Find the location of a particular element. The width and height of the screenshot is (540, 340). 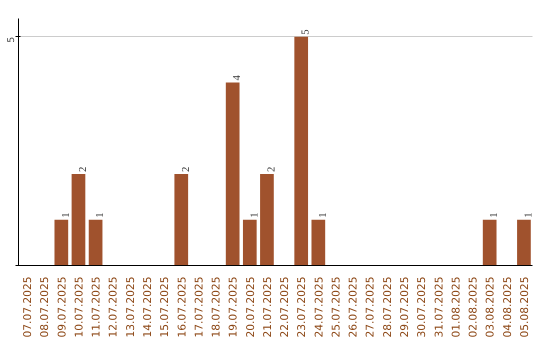

x-tick-label: 27.07.2025 is located at coordinates (370, 307).